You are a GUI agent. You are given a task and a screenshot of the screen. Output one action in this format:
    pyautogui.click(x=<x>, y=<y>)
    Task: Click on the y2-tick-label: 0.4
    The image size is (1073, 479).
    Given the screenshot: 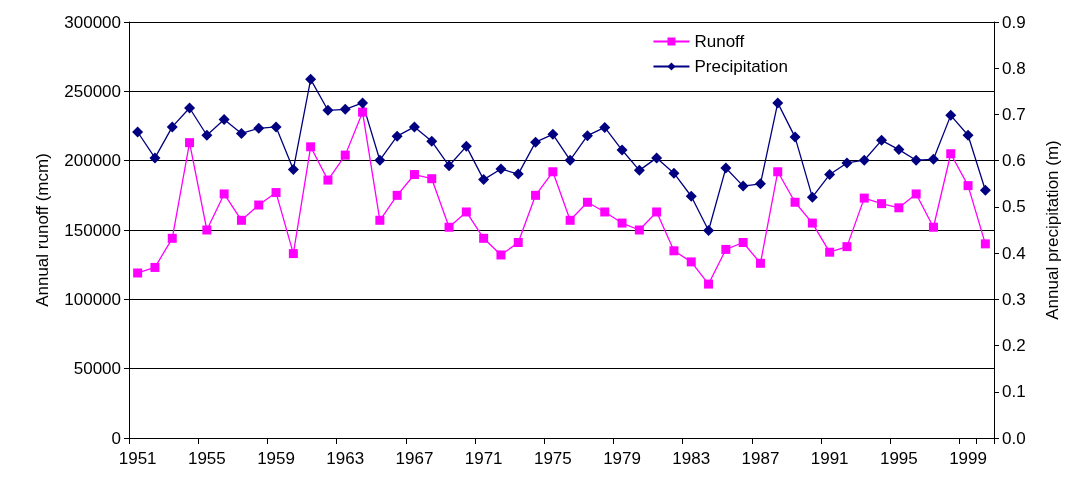 What is the action you would take?
    pyautogui.click(x=1014, y=253)
    